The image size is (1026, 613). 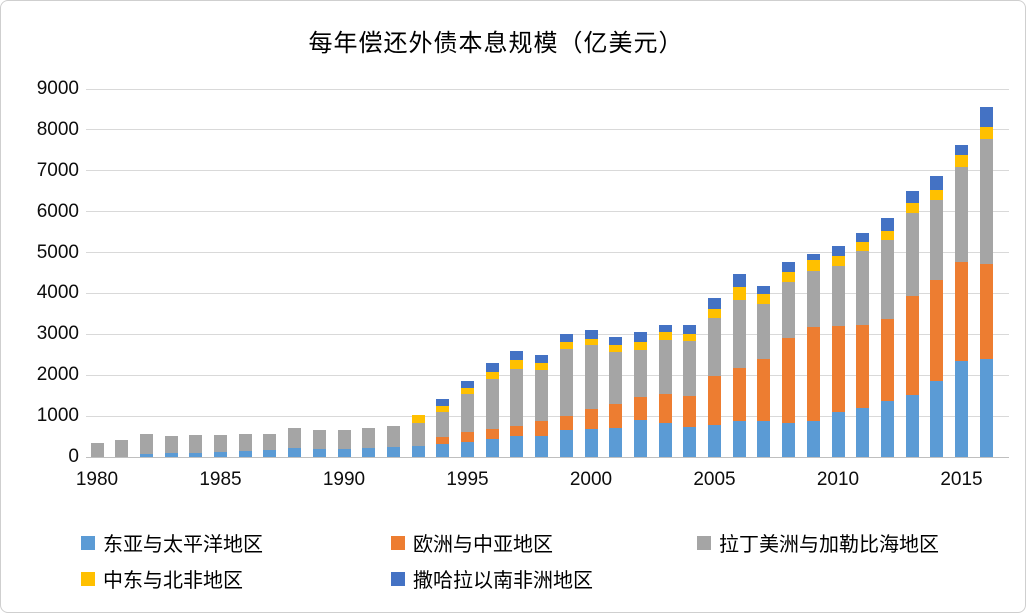 What do you see at coordinates (57, 211) in the screenshot?
I see `y-axis-label: 6000` at bounding box center [57, 211].